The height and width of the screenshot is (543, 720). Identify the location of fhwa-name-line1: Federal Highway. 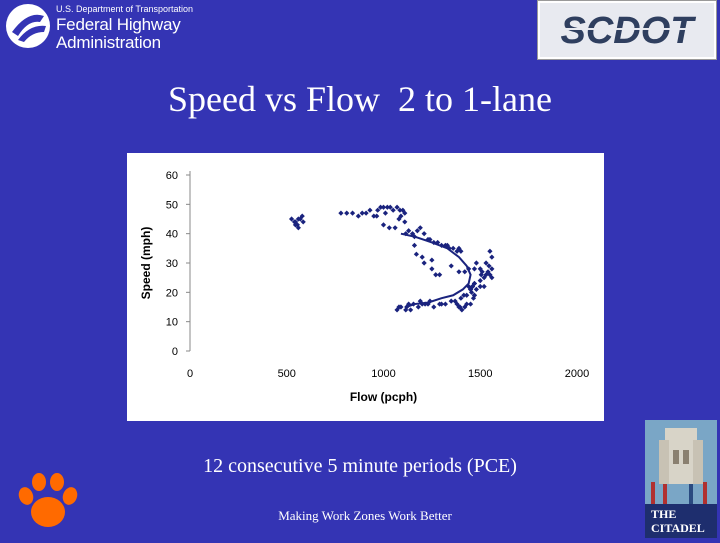
(118, 24).